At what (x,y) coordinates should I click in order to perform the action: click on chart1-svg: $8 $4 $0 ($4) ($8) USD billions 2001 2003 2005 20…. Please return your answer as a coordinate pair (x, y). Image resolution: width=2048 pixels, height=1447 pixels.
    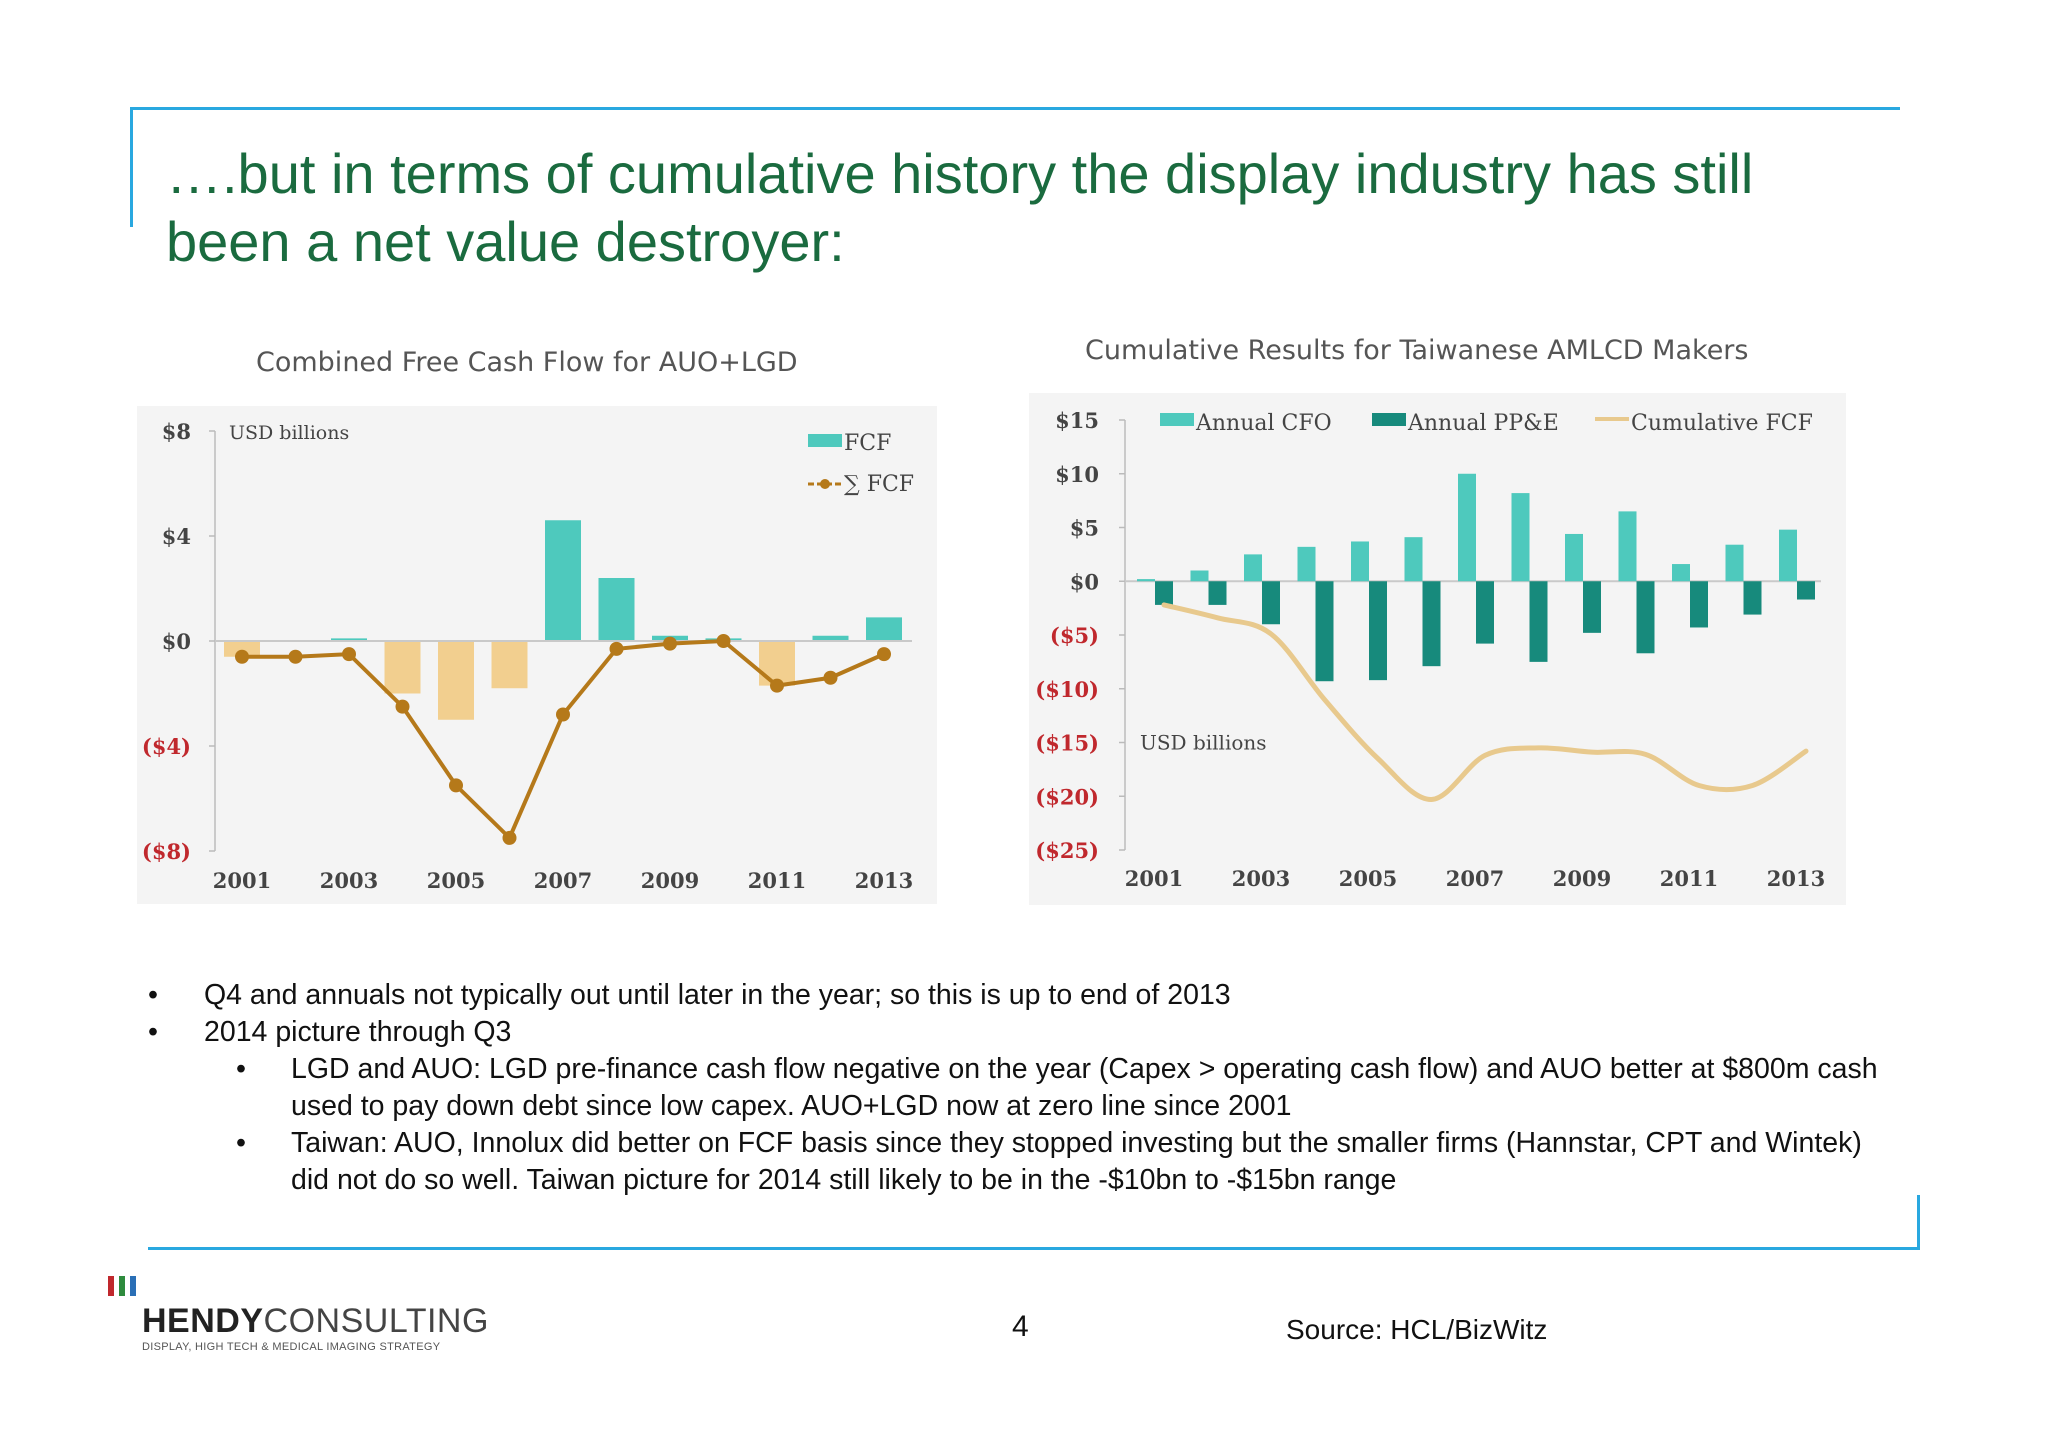
    Looking at the image, I should click on (528, 656).